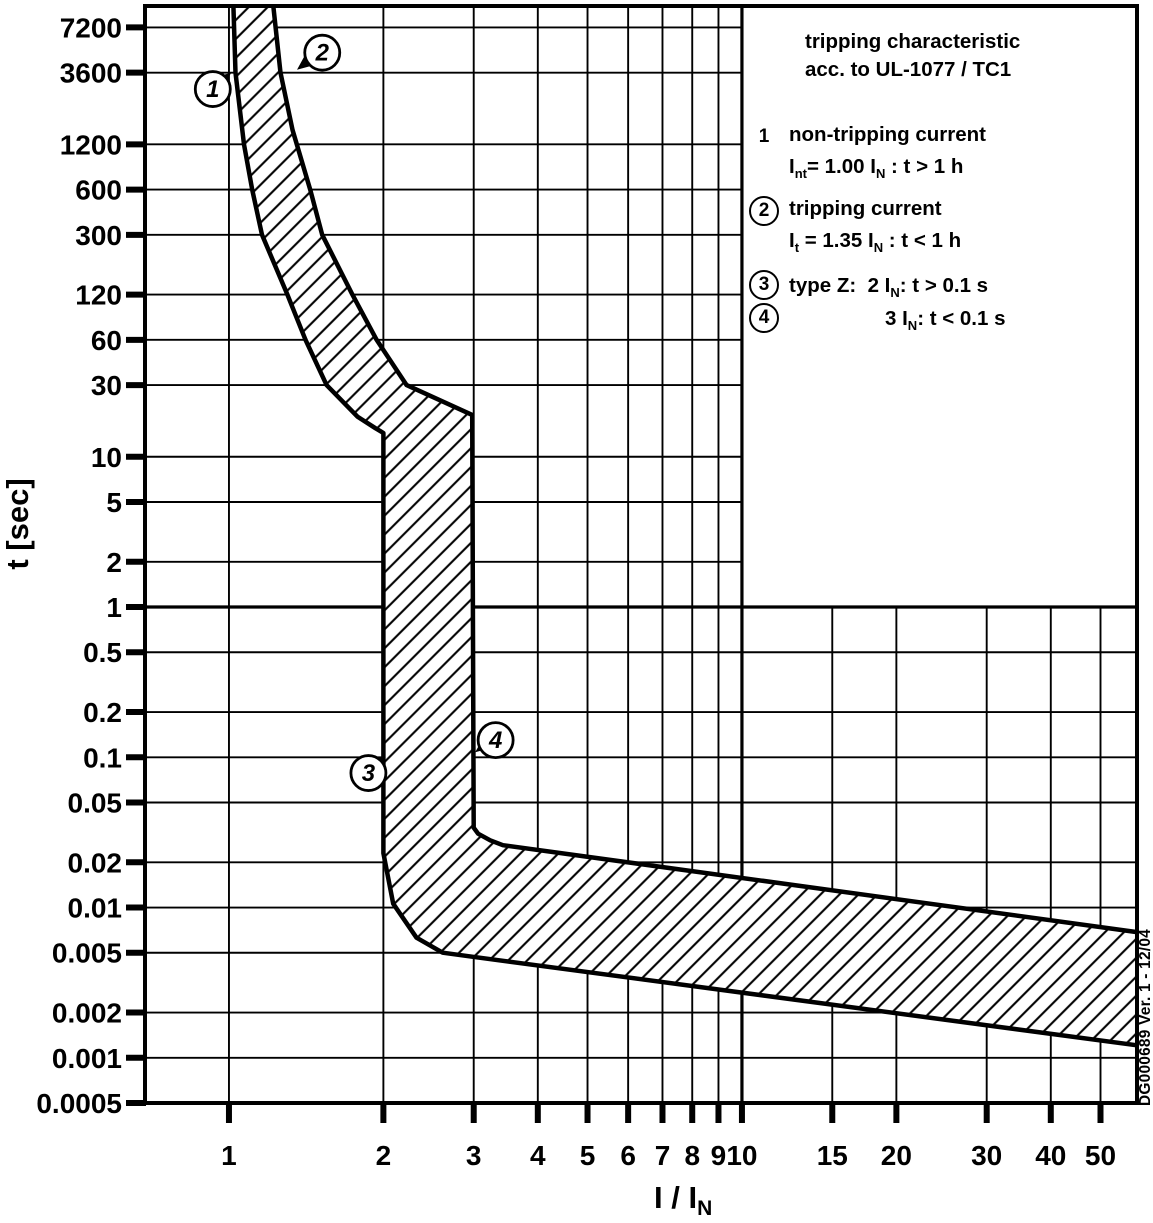  What do you see at coordinates (384, 1155) in the screenshot?
I see `x-tick-label: 2` at bounding box center [384, 1155].